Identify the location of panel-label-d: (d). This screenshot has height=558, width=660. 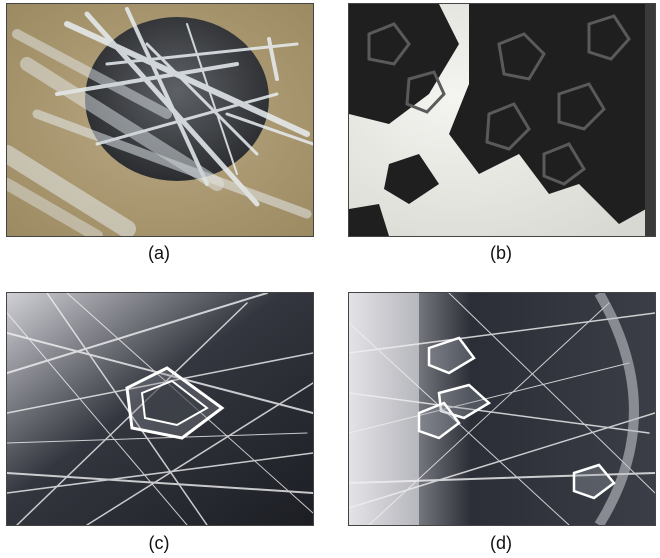
(501, 543).